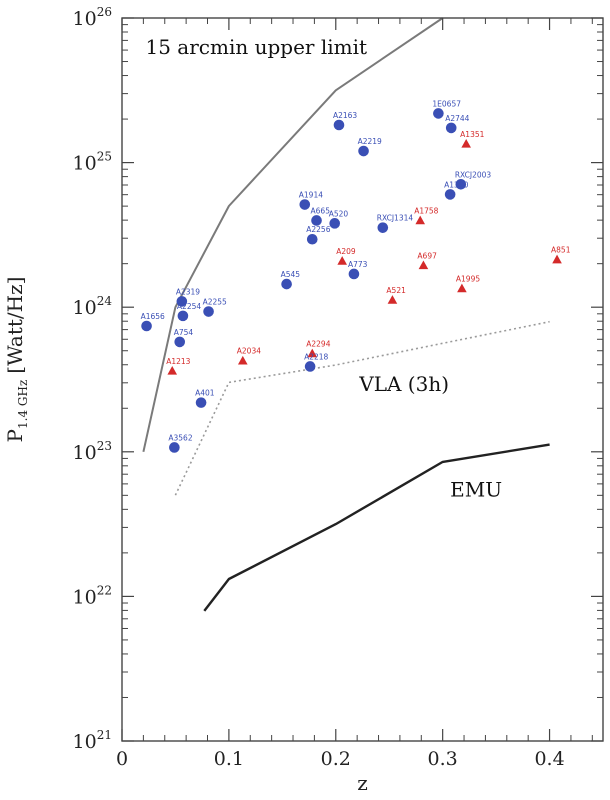 The image size is (610, 800). I want to click on x-tick-label: 0.1, so click(229, 759).